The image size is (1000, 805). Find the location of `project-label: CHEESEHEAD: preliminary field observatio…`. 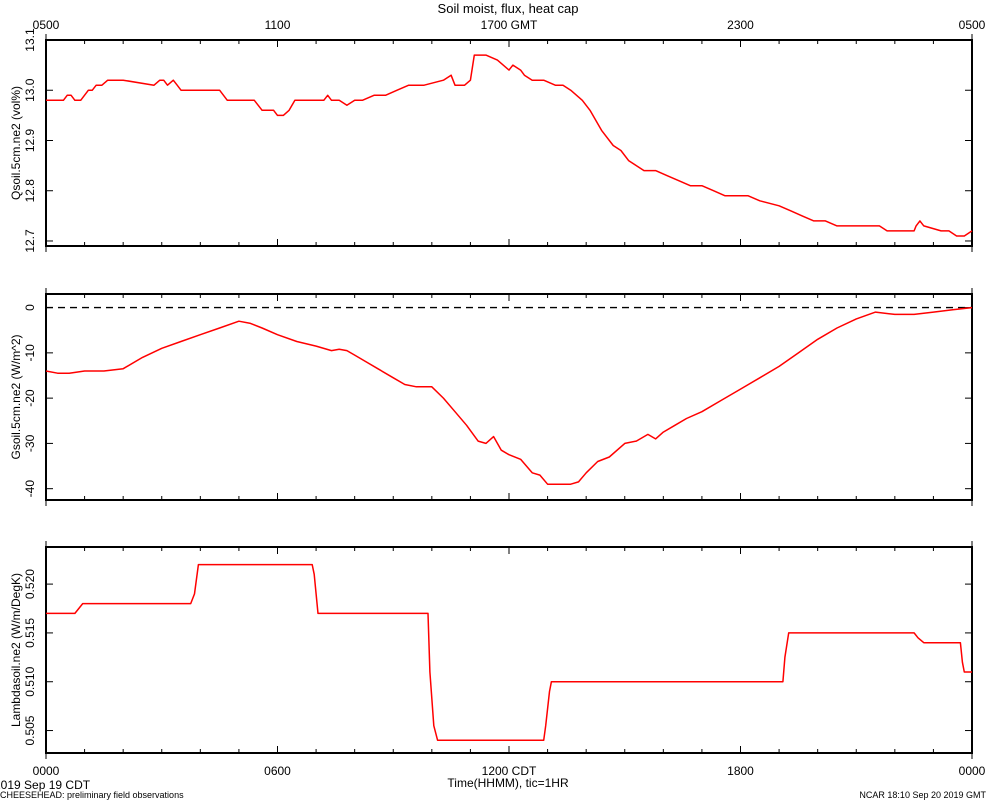

project-label: CHEESEHEAD: preliminary field observatio… is located at coordinates (92, 795).